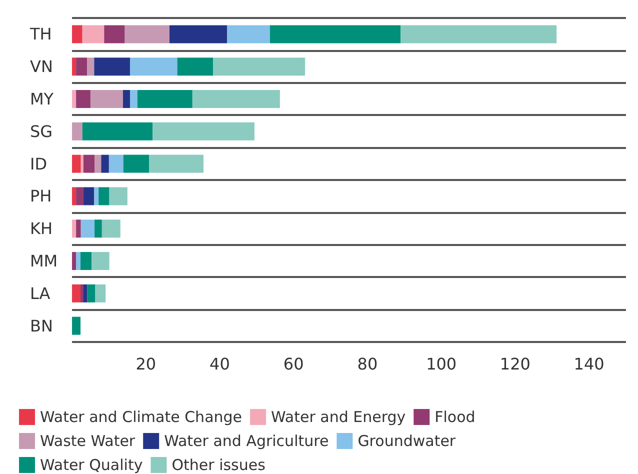 The image size is (638, 474). Describe the element at coordinates (246, 441) in the screenshot. I see `legend-label: Water and Agriculture` at that location.